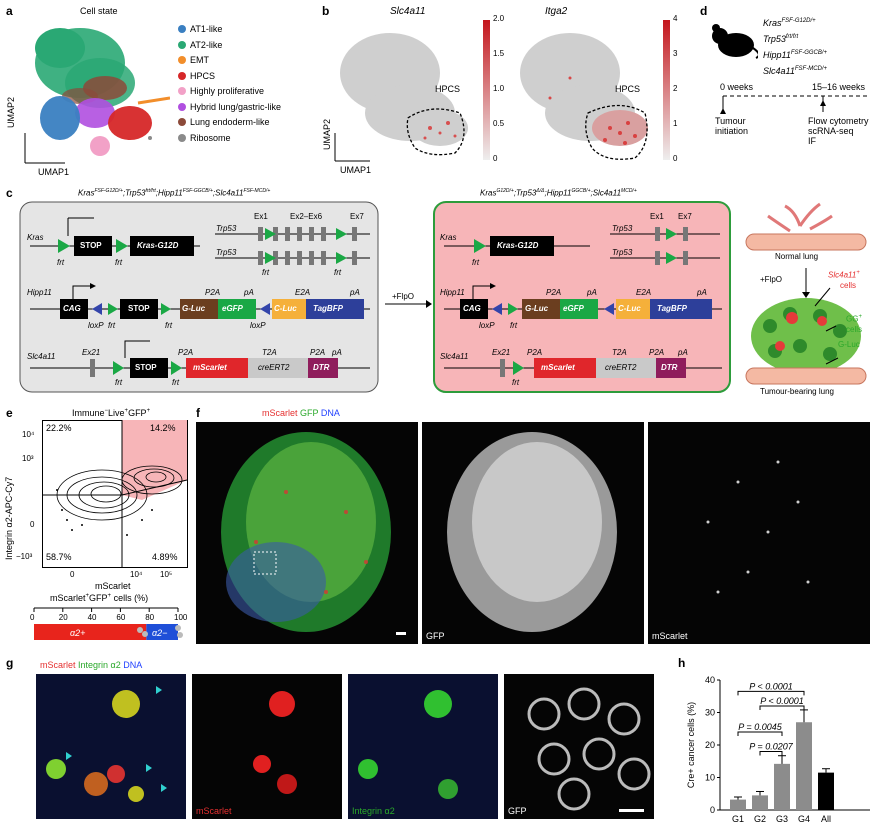 This screenshot has width=877, height=829. What do you see at coordinates (59, 428) in the screenshot?
I see `quadrant-ul: 22.2%` at bounding box center [59, 428].